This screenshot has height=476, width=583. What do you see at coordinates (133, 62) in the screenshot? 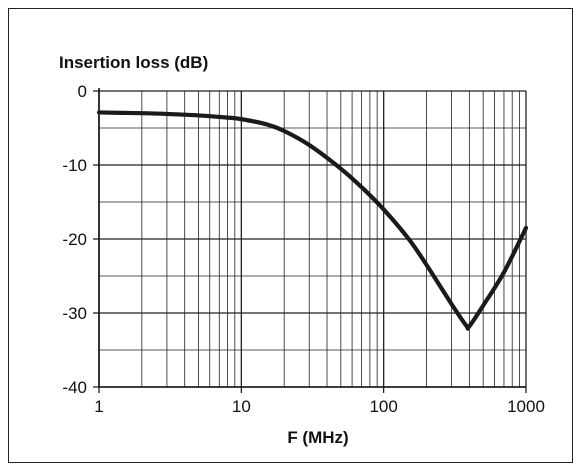
I see `y-axis-label: Insertion loss (dB)` at bounding box center [133, 62].